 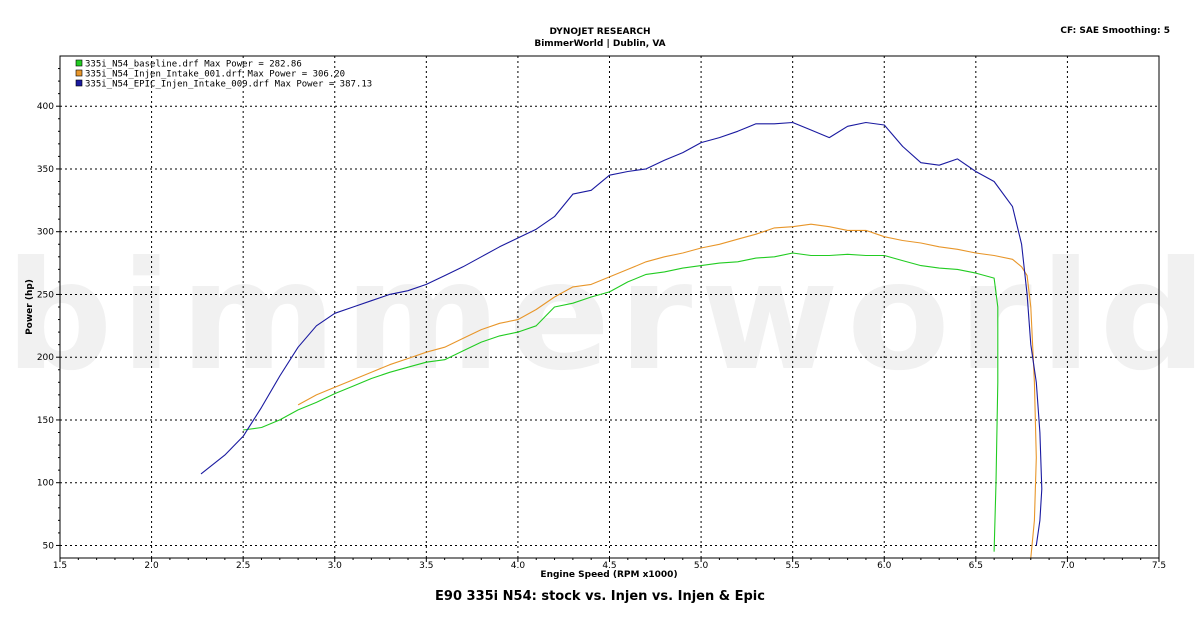 What do you see at coordinates (151, 566) in the screenshot?
I see `x-tick-label: 2.0` at bounding box center [151, 566].